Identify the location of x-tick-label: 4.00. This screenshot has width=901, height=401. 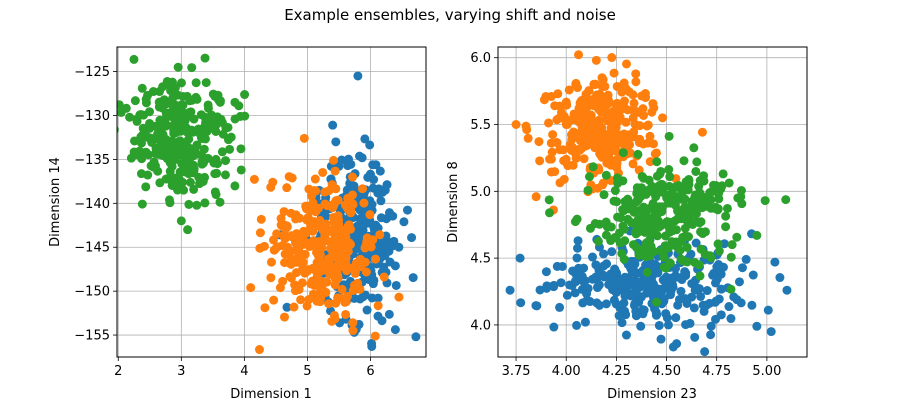
(566, 371).